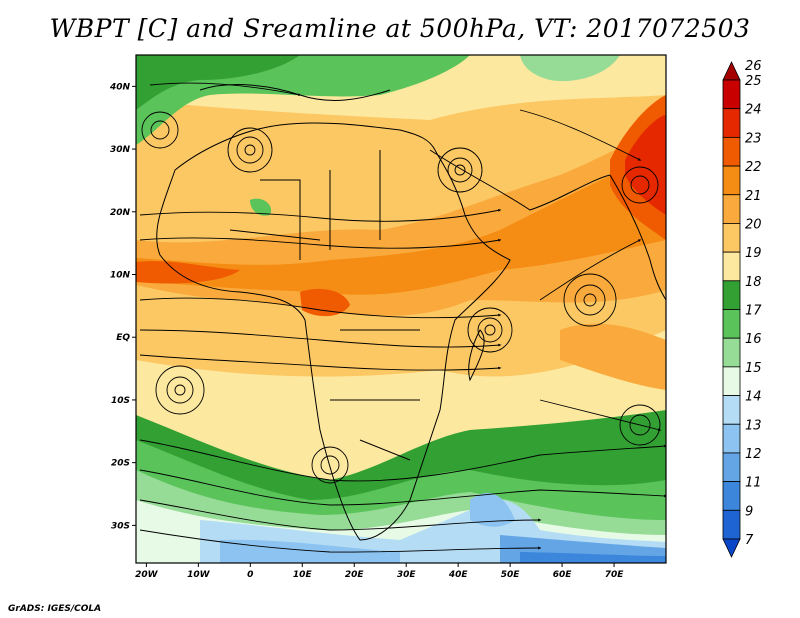  I want to click on colorbar-label: 26, so click(753, 66).